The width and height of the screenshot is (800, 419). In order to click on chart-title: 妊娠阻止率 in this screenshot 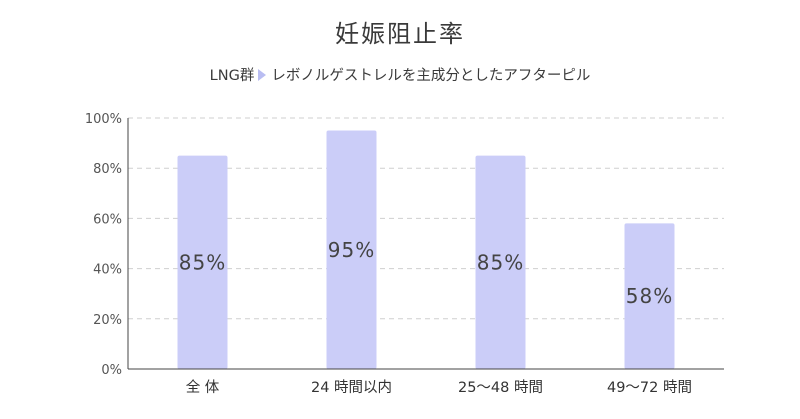, I will do `click(400, 34)`.